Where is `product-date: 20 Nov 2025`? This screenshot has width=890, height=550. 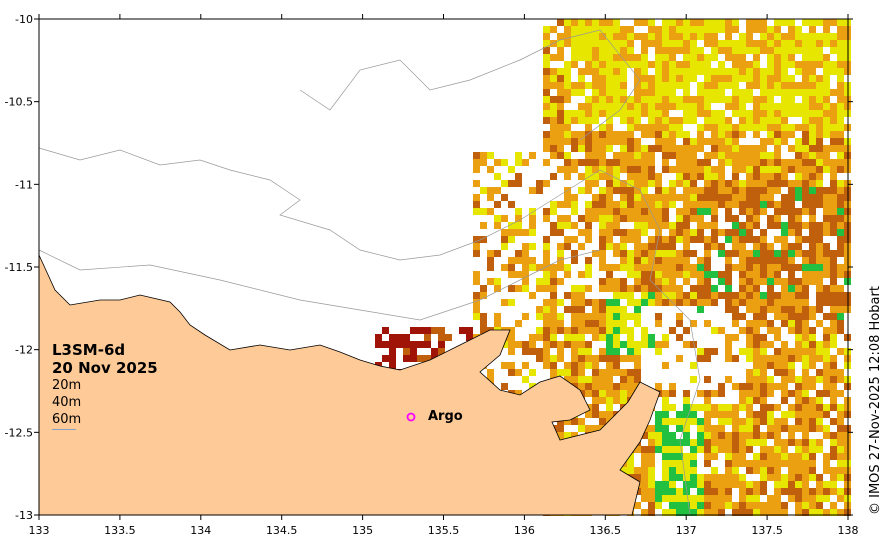
product-date: 20 Nov 2025 is located at coordinates (105, 368).